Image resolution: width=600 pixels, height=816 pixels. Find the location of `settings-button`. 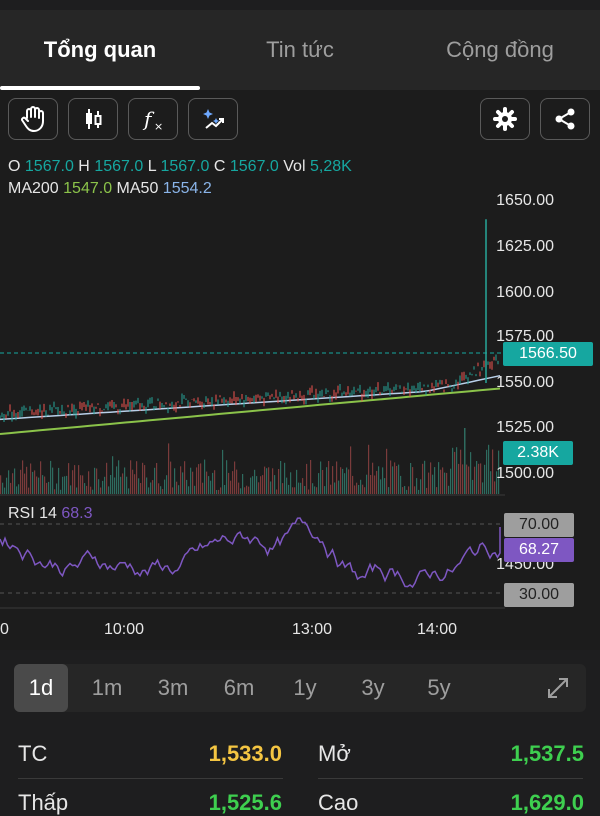

settings-button is located at coordinates (505, 119).